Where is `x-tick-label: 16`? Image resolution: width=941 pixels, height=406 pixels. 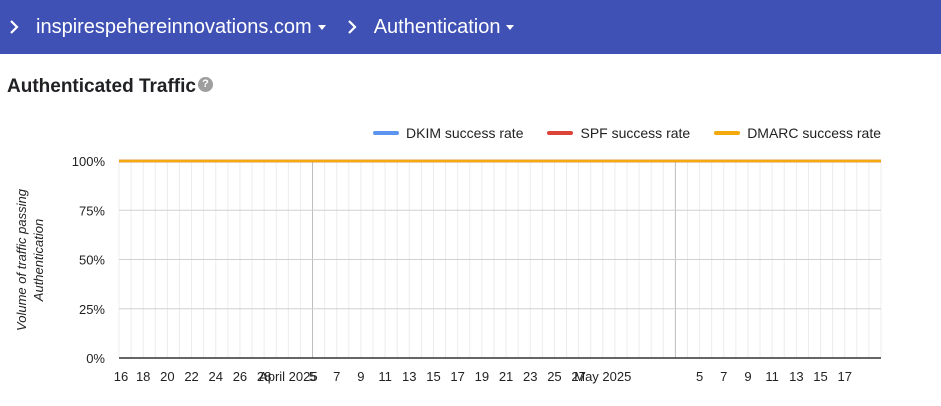
x-tick-label: 16 is located at coordinates (121, 376).